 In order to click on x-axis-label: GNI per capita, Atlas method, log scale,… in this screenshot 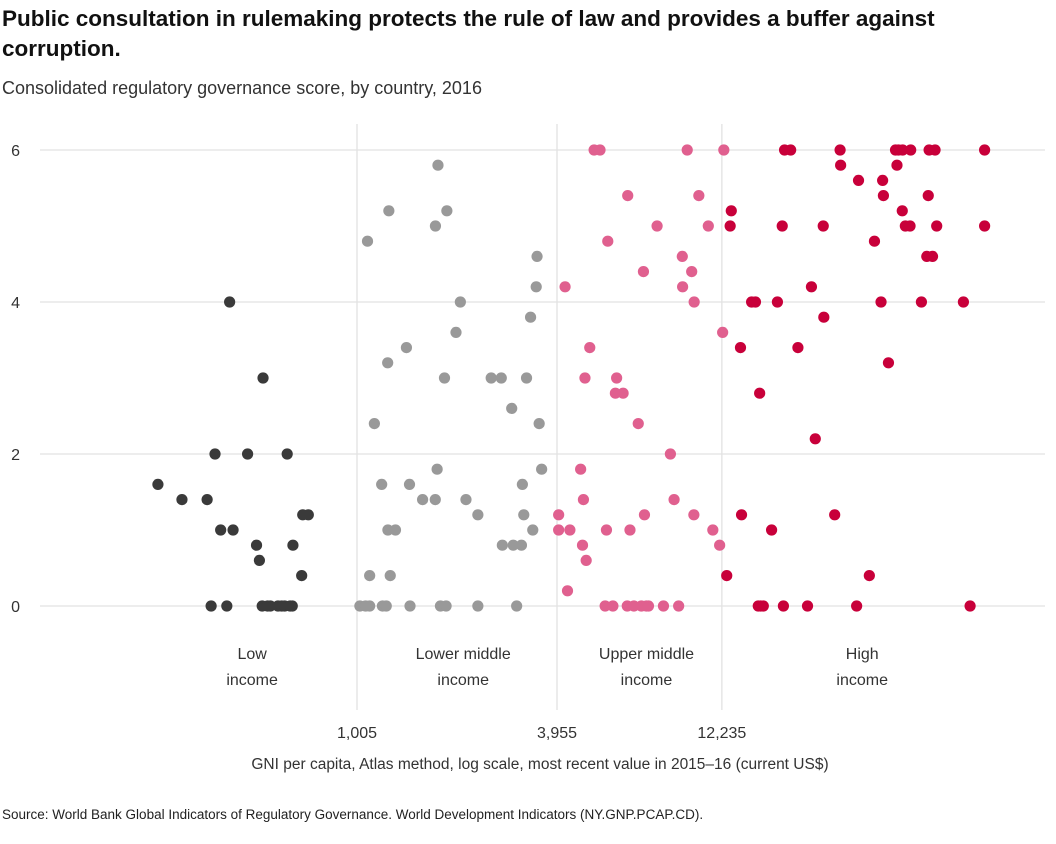, I will do `click(539, 764)`.